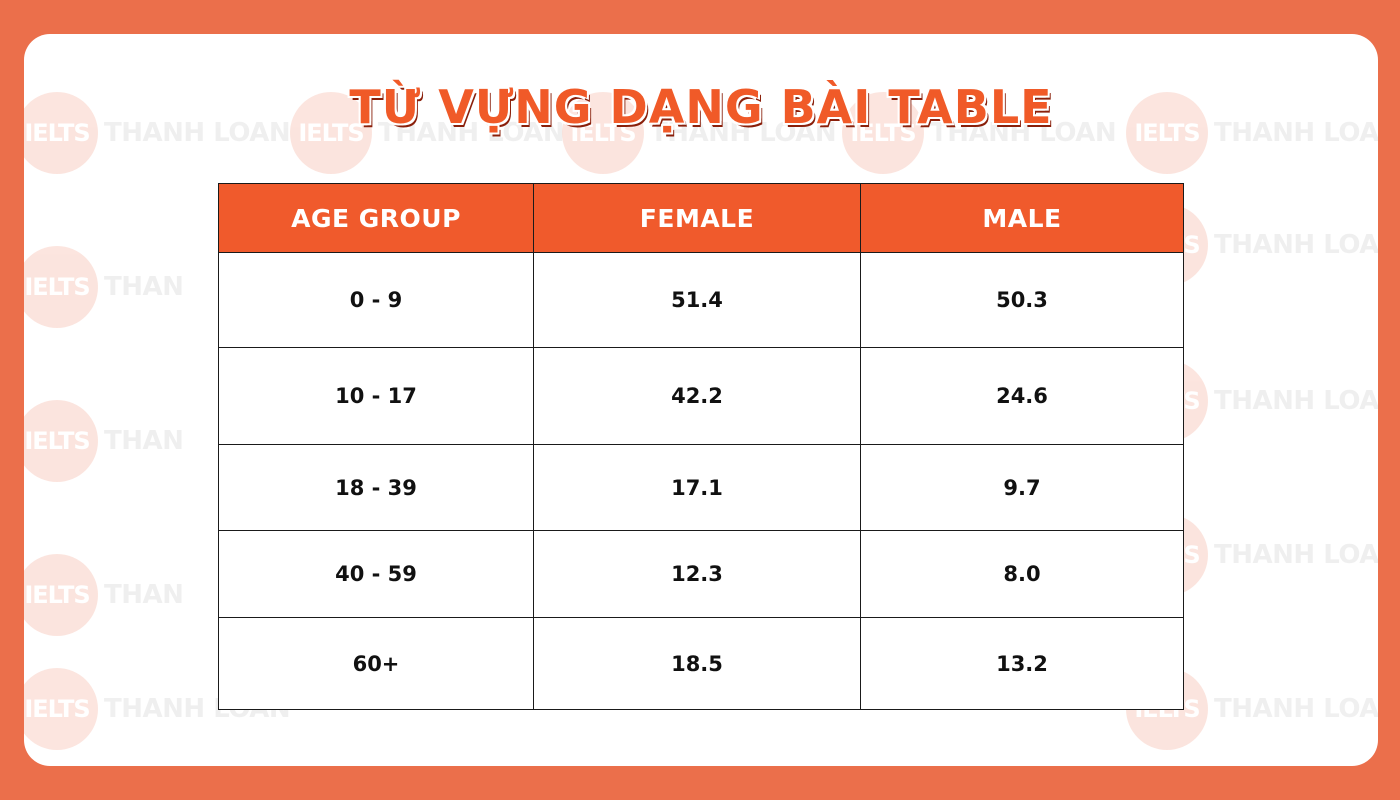 Image resolution: width=1400 pixels, height=800 pixels. I want to click on column-header-female: FEMALE, so click(697, 218).